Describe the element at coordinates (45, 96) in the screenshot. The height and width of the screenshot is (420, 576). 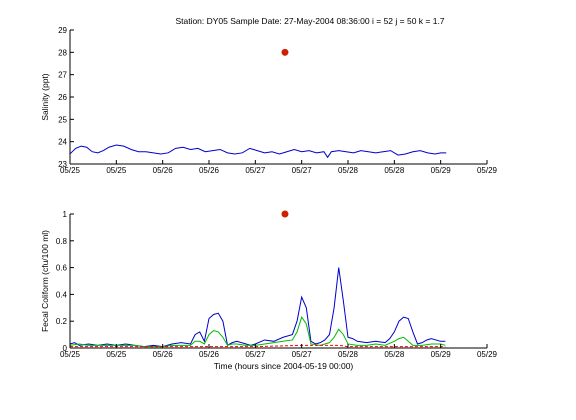
I see `y-axis-title: Salinity (ppt)` at that location.